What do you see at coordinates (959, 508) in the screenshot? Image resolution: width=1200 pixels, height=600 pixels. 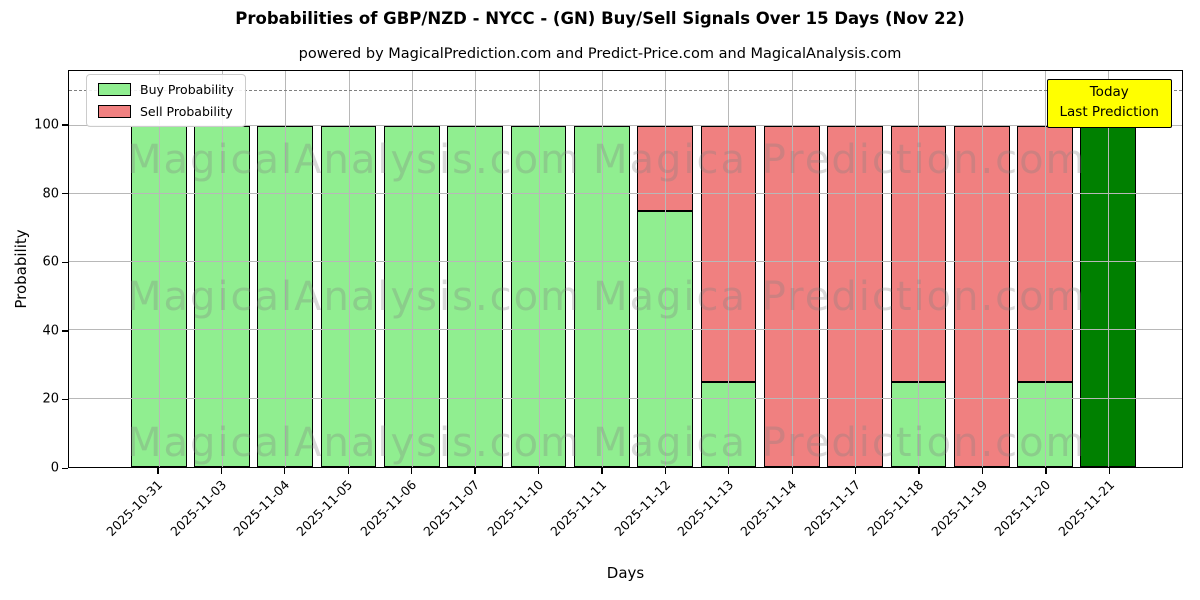 I see `x-tick-label: 2025-11-19` at bounding box center [959, 508].